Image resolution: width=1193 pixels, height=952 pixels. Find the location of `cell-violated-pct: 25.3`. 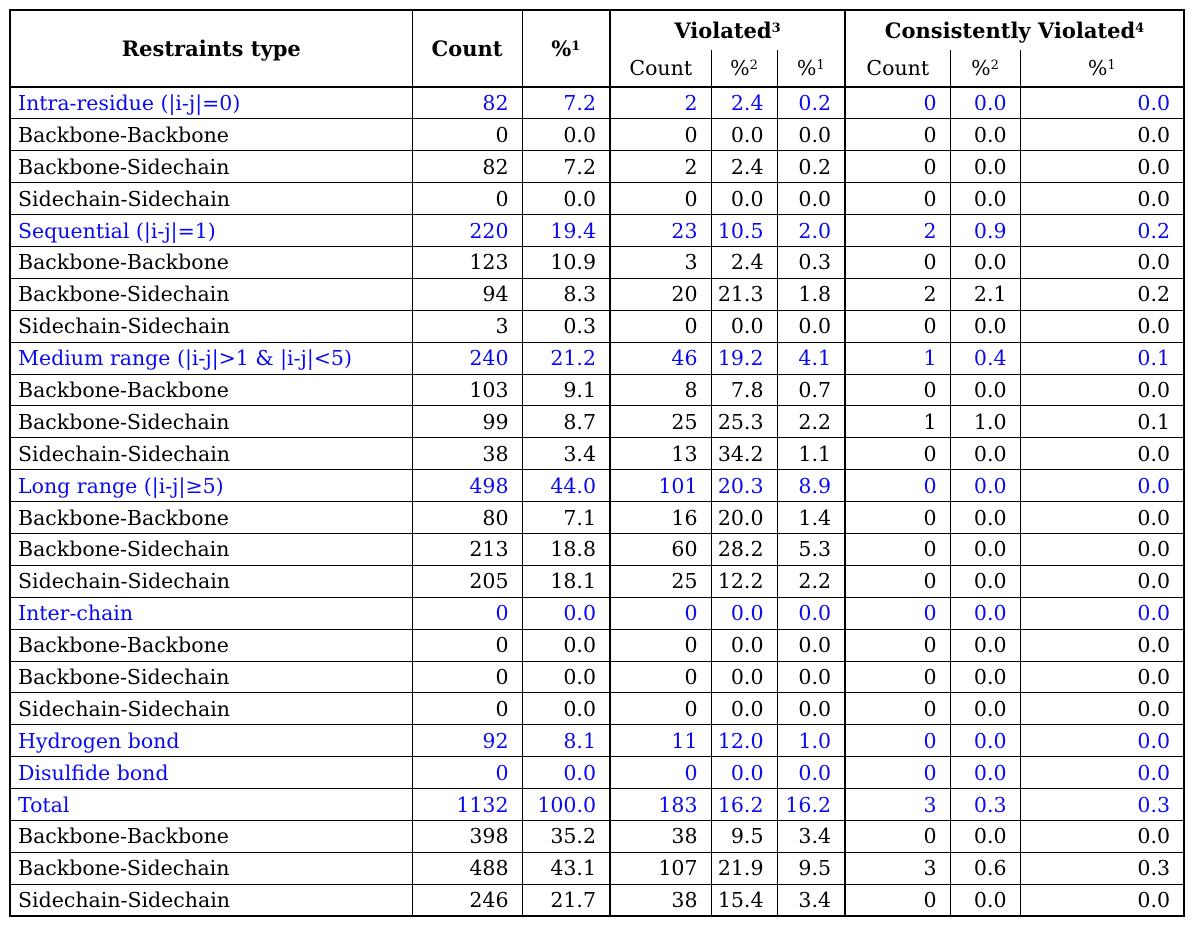

cell-violated-pct: 25.3 is located at coordinates (744, 422).